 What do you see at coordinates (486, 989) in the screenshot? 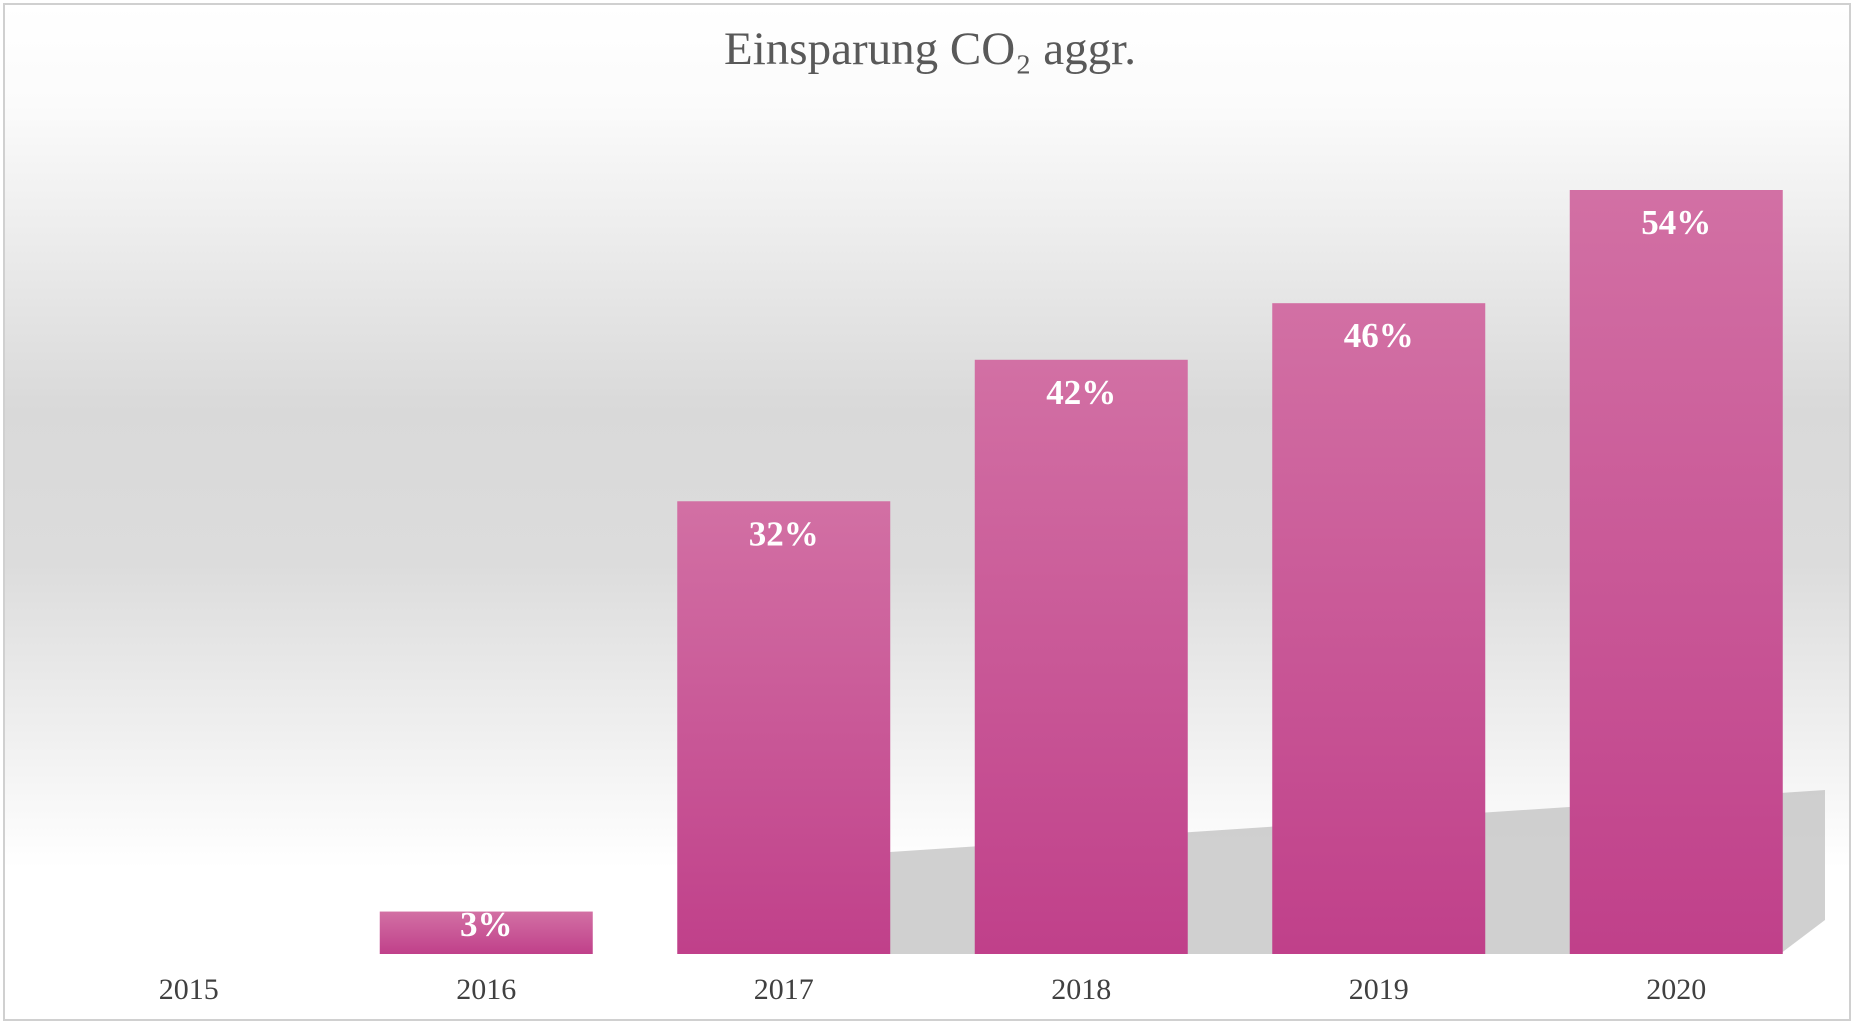
I see `x-tick-label: 2016` at bounding box center [486, 989].